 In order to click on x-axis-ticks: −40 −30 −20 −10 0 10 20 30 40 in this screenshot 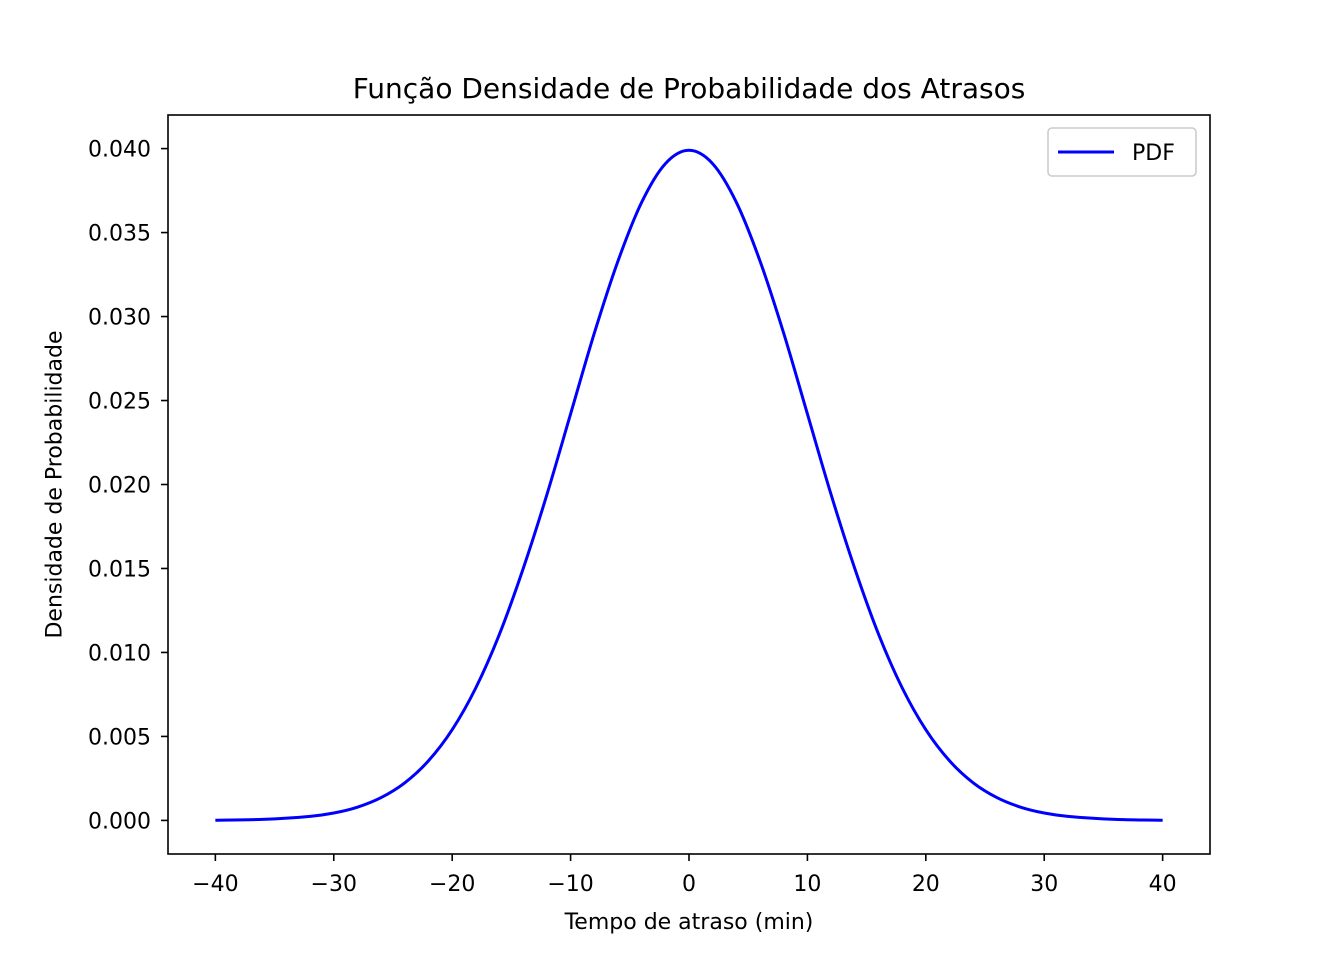, I will do `click(684, 875)`.